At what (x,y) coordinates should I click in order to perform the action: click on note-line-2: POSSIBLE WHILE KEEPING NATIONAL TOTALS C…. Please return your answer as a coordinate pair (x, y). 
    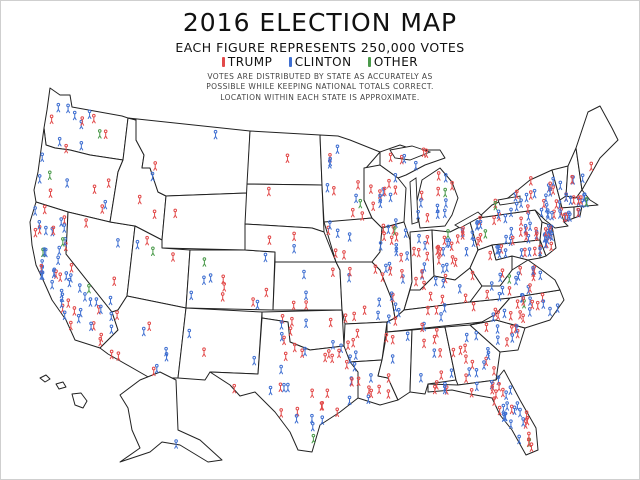
    Looking at the image, I should click on (320, 86).